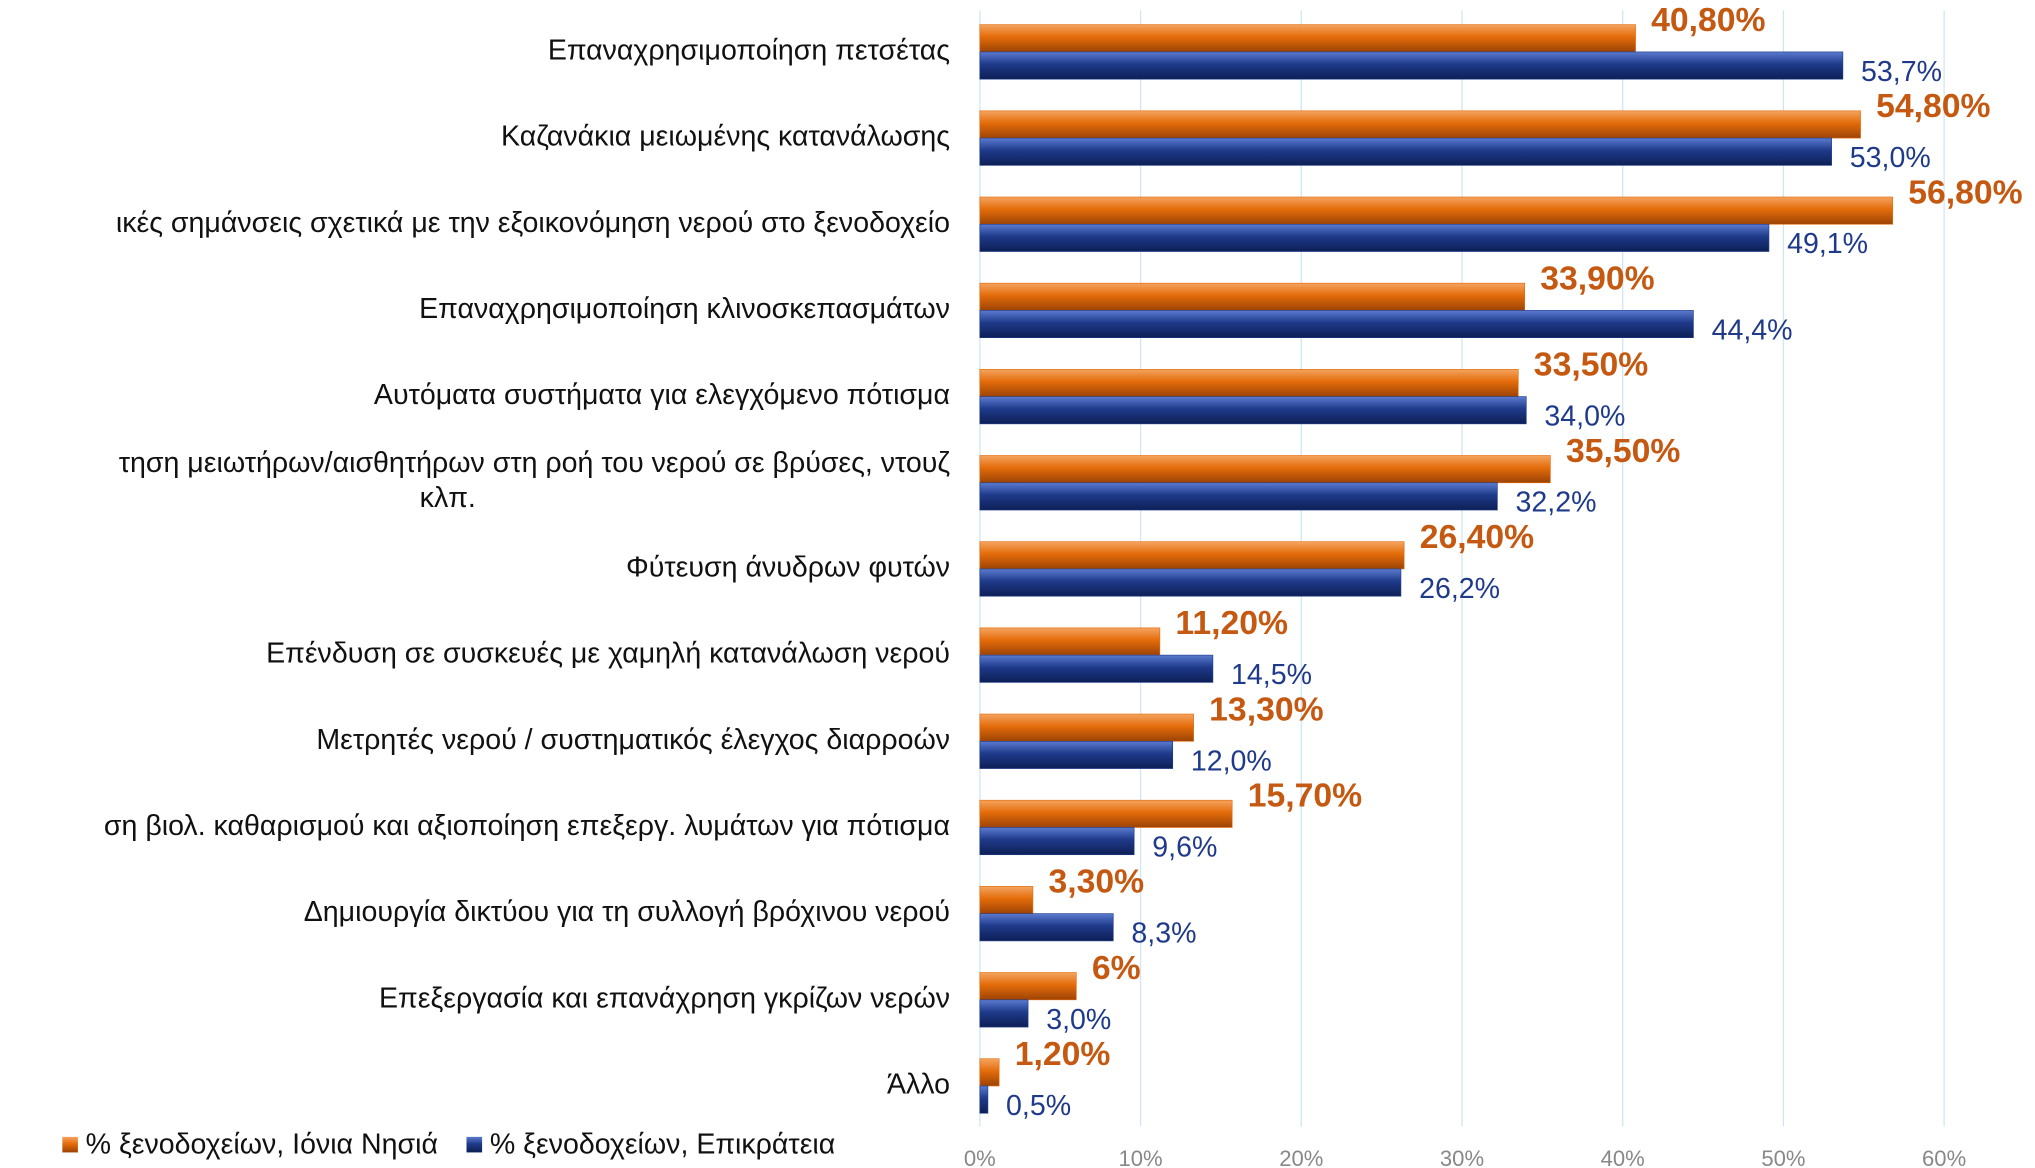 The image size is (2035, 1168). What do you see at coordinates (1141, 1157) in the screenshot?
I see `x-tick-label: 10%` at bounding box center [1141, 1157].